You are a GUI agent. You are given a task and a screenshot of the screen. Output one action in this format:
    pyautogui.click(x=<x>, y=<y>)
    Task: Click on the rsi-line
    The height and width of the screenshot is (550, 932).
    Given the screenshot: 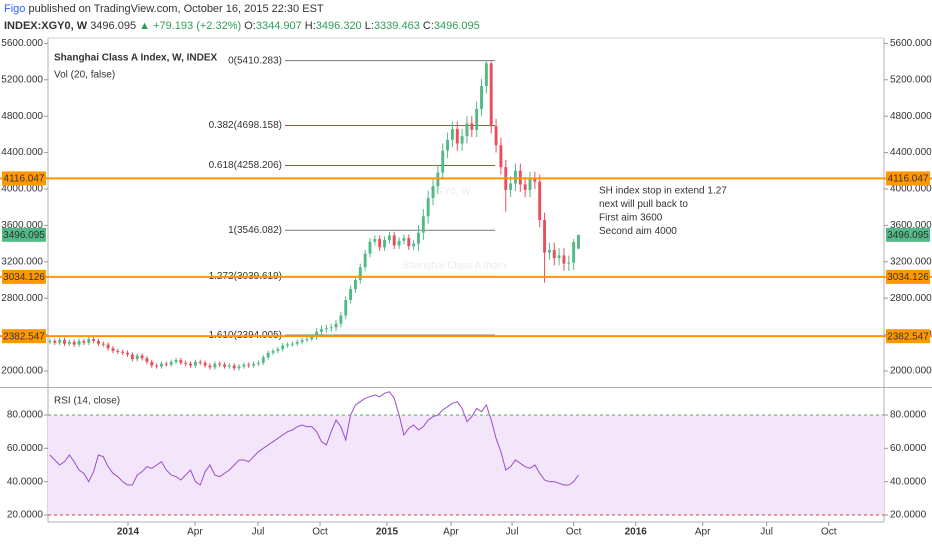 What is the action you would take?
    pyautogui.click(x=314, y=438)
    